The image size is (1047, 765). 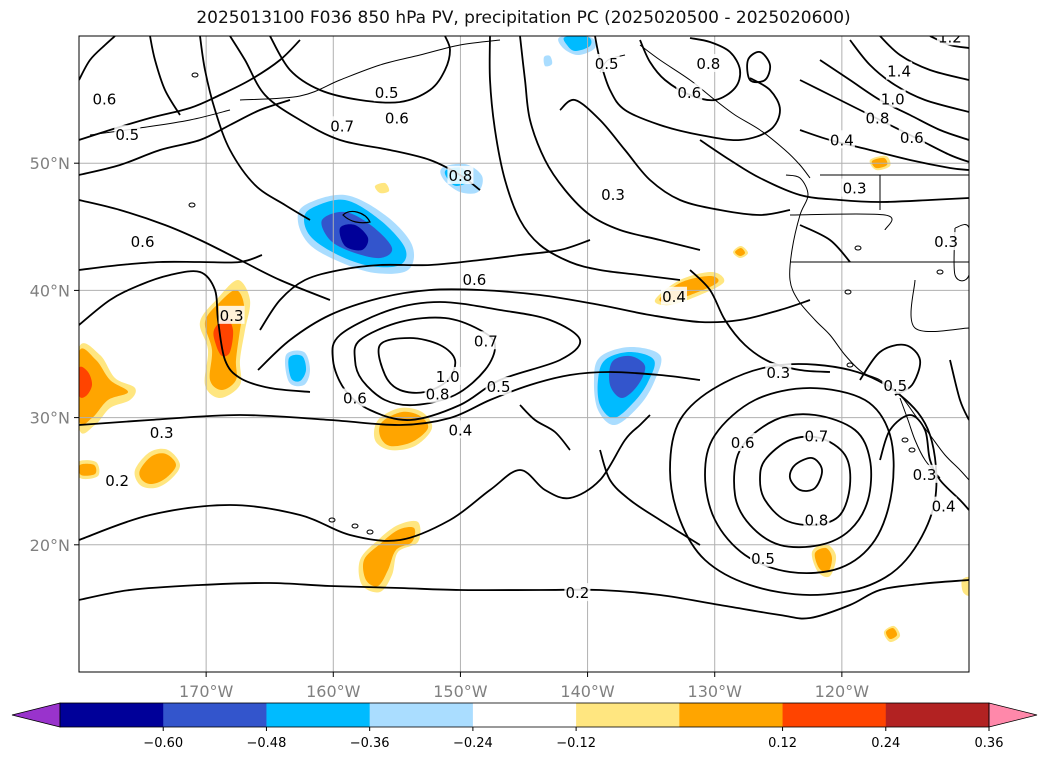 What do you see at coordinates (50, 545) in the screenshot?
I see `lat-tick-label: 20°N` at bounding box center [50, 545].